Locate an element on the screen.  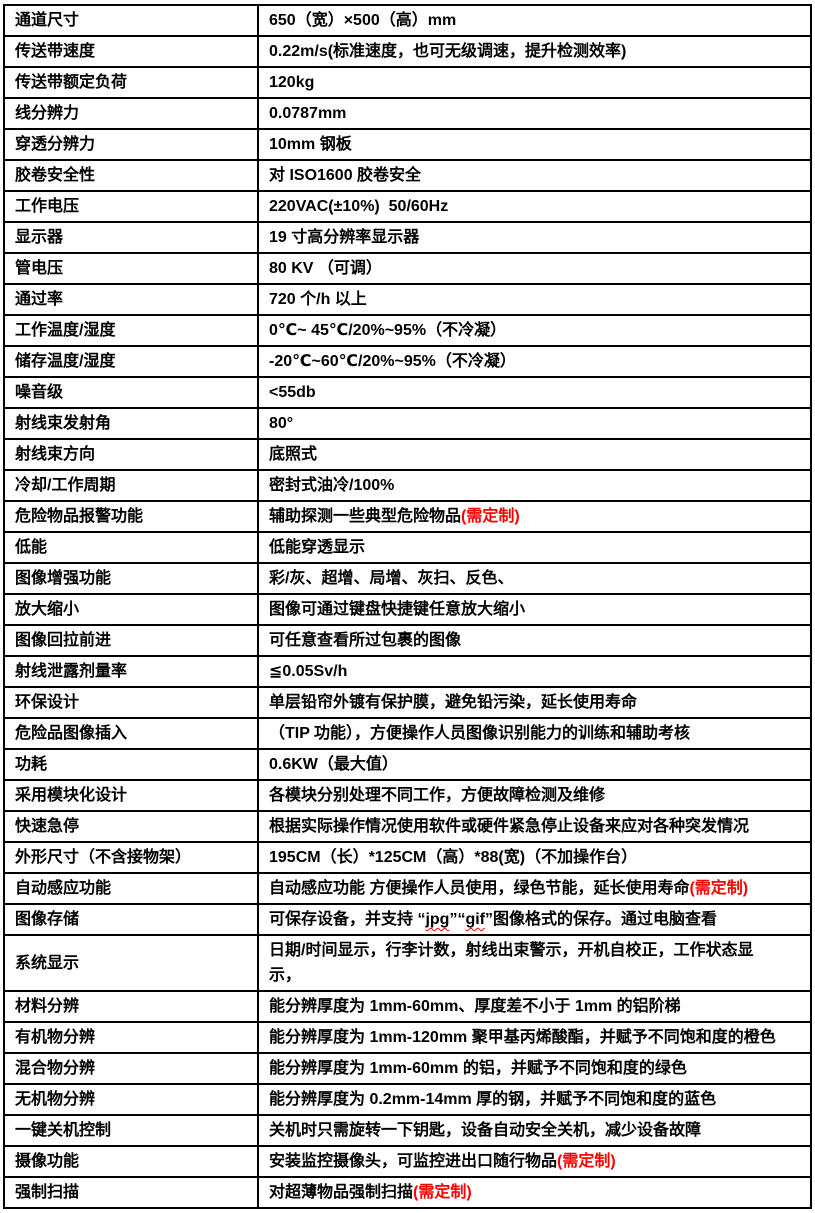
spec-value: 关机时只需旋转一下钥匙，设备自动安全关机，减少设备故障 is located at coordinates (534, 1130).